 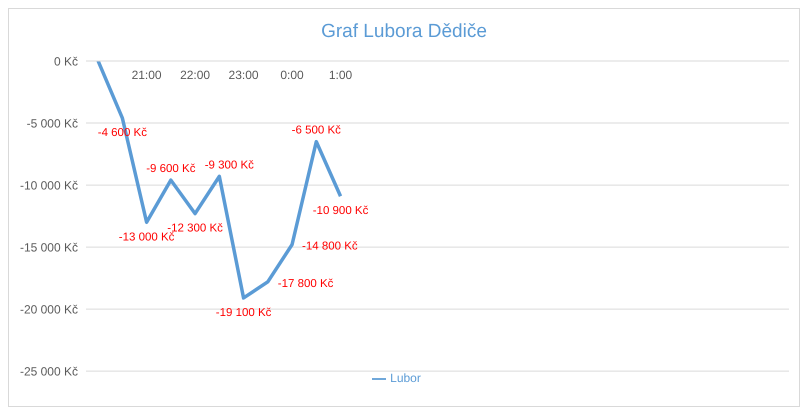 What do you see at coordinates (171, 169) in the screenshot?
I see `data-label: -9 600 Kč` at bounding box center [171, 169].